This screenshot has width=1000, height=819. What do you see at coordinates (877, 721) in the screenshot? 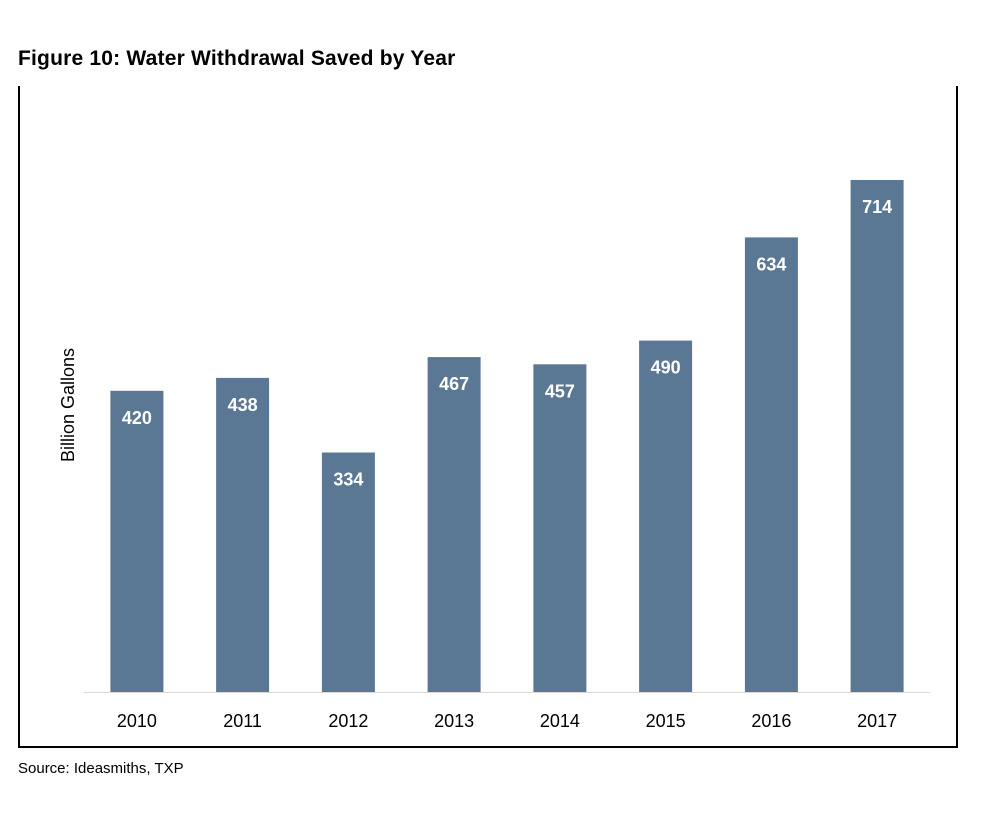
I see `x-tick-label-2017: 2017` at bounding box center [877, 721].